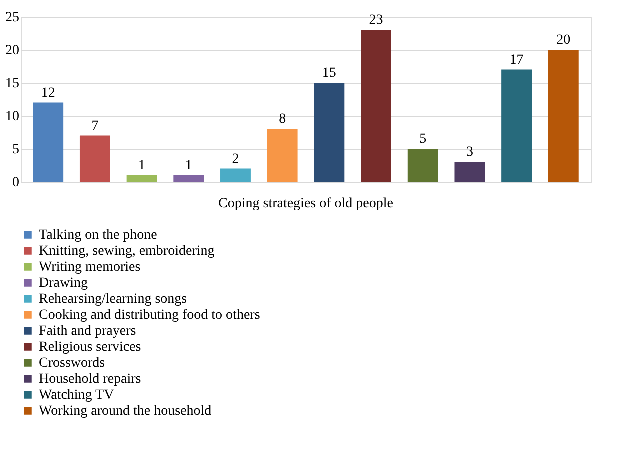 The height and width of the screenshot is (459, 631). What do you see at coordinates (306, 204) in the screenshot?
I see `x-tick-label: Coping strategies of old people` at bounding box center [306, 204].